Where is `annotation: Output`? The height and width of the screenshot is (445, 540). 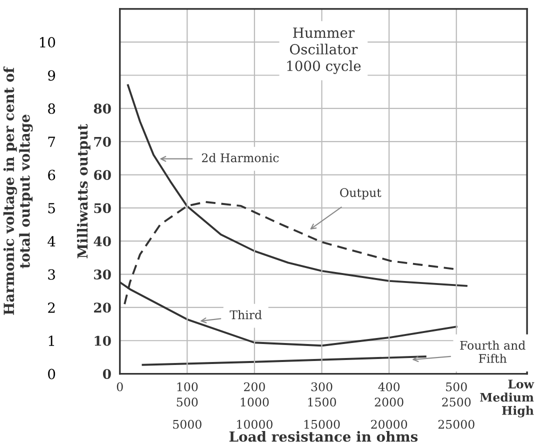
annotation: Output is located at coordinates (361, 194).